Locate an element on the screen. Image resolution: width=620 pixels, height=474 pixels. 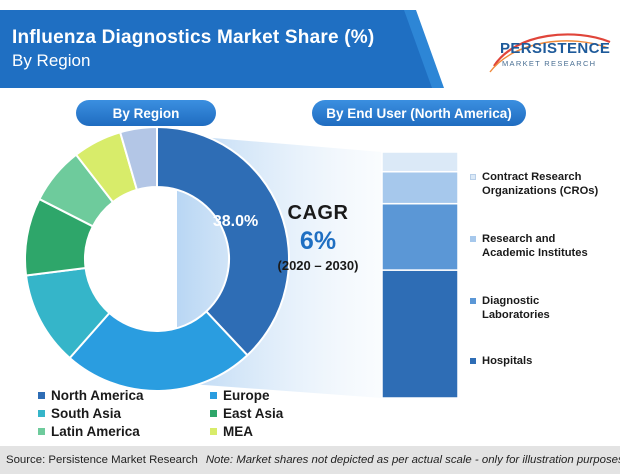
cagr-period: (2020 – 2030) is located at coordinates (318, 265).